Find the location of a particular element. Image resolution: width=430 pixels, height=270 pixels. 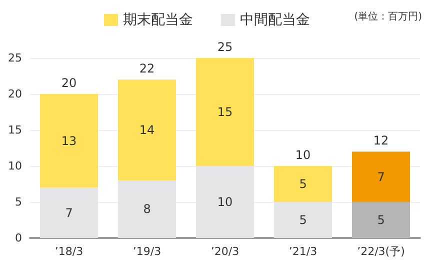

data-label: 14 is located at coordinates (147, 130).